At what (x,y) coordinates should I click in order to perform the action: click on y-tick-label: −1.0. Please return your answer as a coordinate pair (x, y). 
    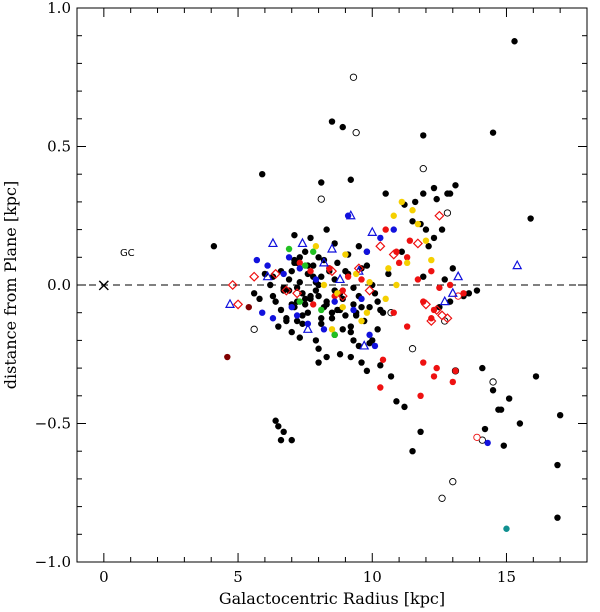
    Looking at the image, I should click on (53, 562).